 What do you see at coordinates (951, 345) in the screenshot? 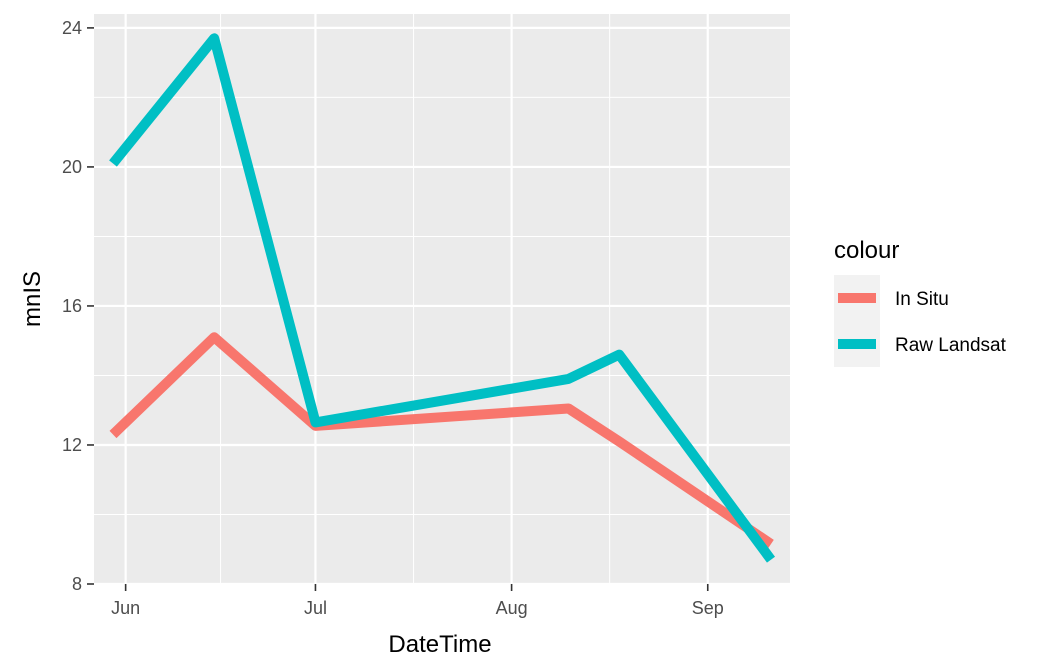
I see `legend-label: Raw Landsat` at bounding box center [951, 345].